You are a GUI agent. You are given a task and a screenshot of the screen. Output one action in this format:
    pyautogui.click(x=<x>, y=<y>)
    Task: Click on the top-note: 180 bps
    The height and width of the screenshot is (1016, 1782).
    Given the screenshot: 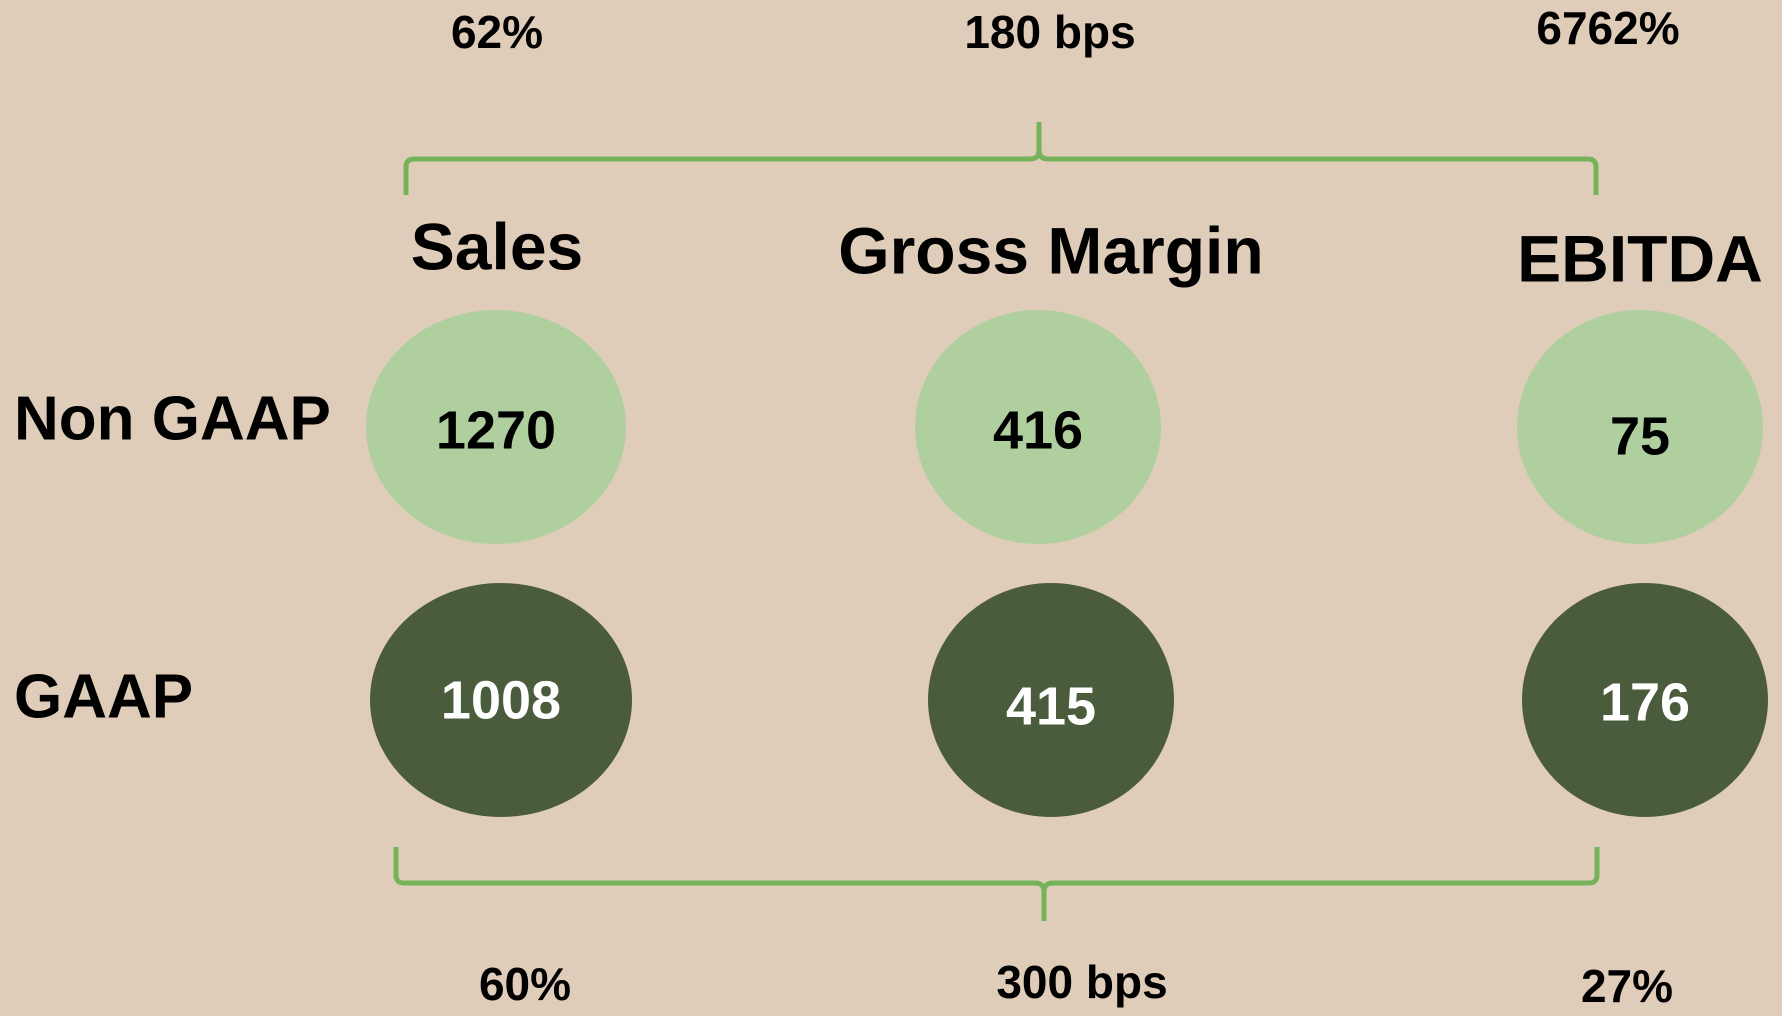 What is the action you would take?
    pyautogui.click(x=1049, y=32)
    